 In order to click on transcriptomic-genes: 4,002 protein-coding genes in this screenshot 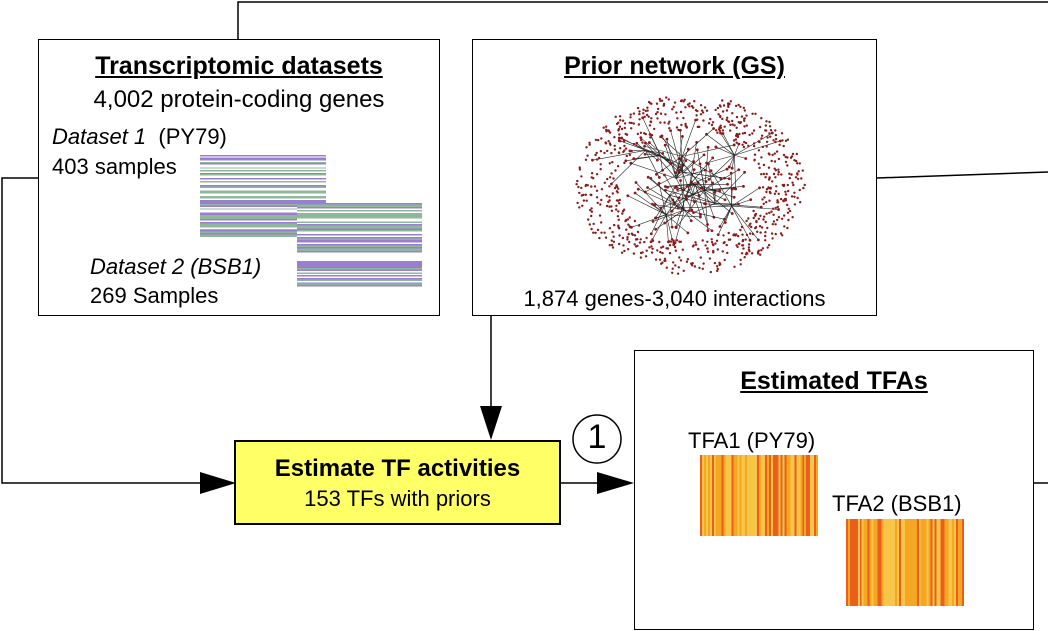, I will do `click(239, 99)`.